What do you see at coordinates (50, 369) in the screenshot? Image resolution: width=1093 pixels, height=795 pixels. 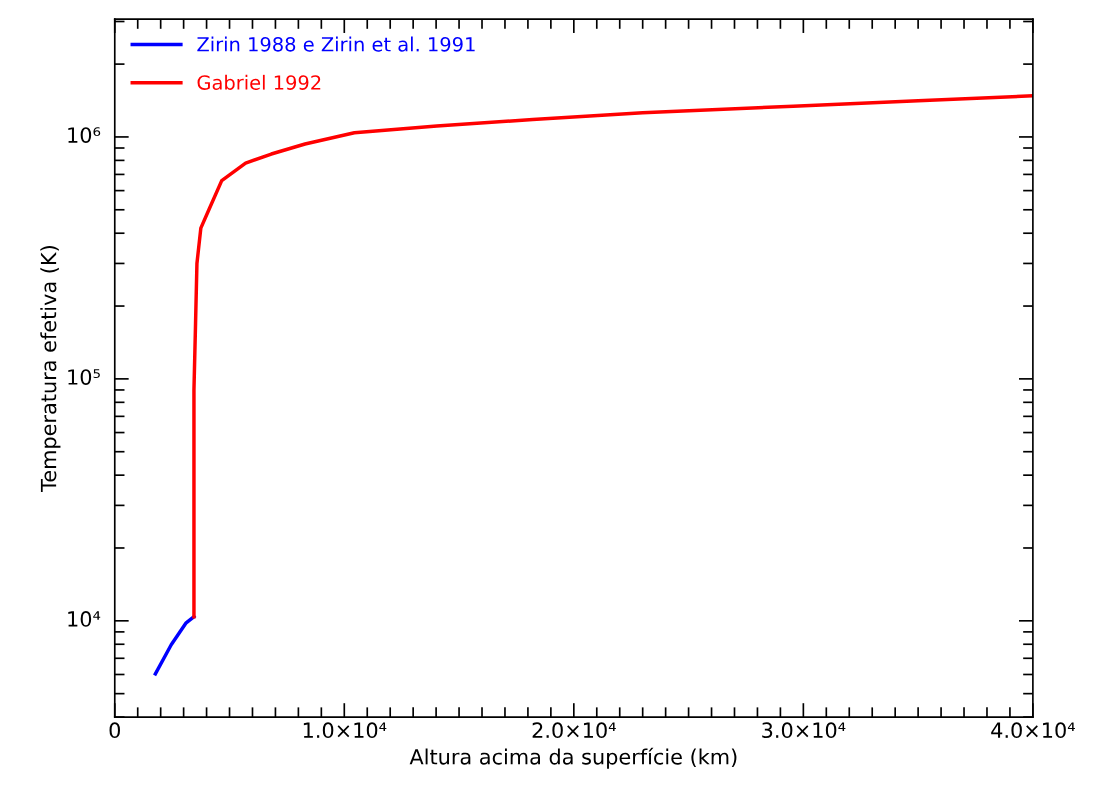 I see `y-axis-title: Temperatura efetiva (K)` at bounding box center [50, 369].